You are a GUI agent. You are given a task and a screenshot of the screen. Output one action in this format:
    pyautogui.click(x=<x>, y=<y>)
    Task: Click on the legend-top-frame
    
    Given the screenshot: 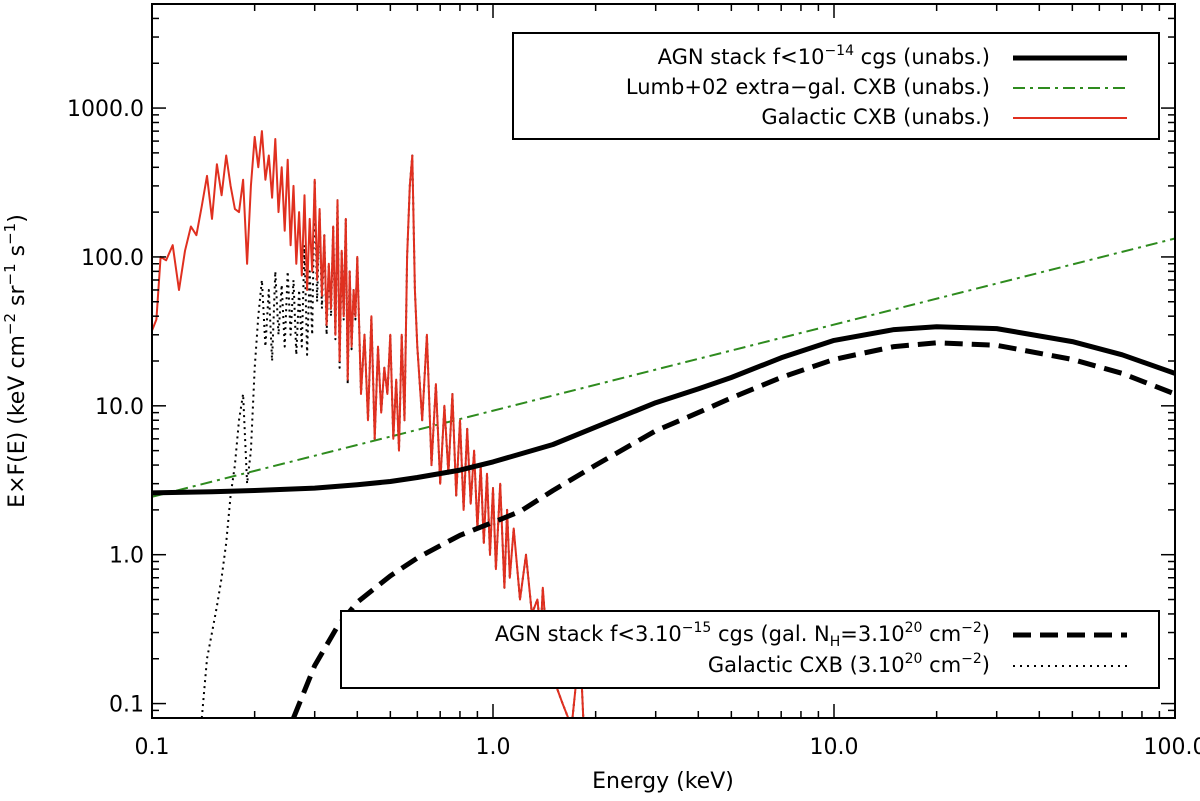 What is the action you would take?
    pyautogui.click(x=836, y=86)
    